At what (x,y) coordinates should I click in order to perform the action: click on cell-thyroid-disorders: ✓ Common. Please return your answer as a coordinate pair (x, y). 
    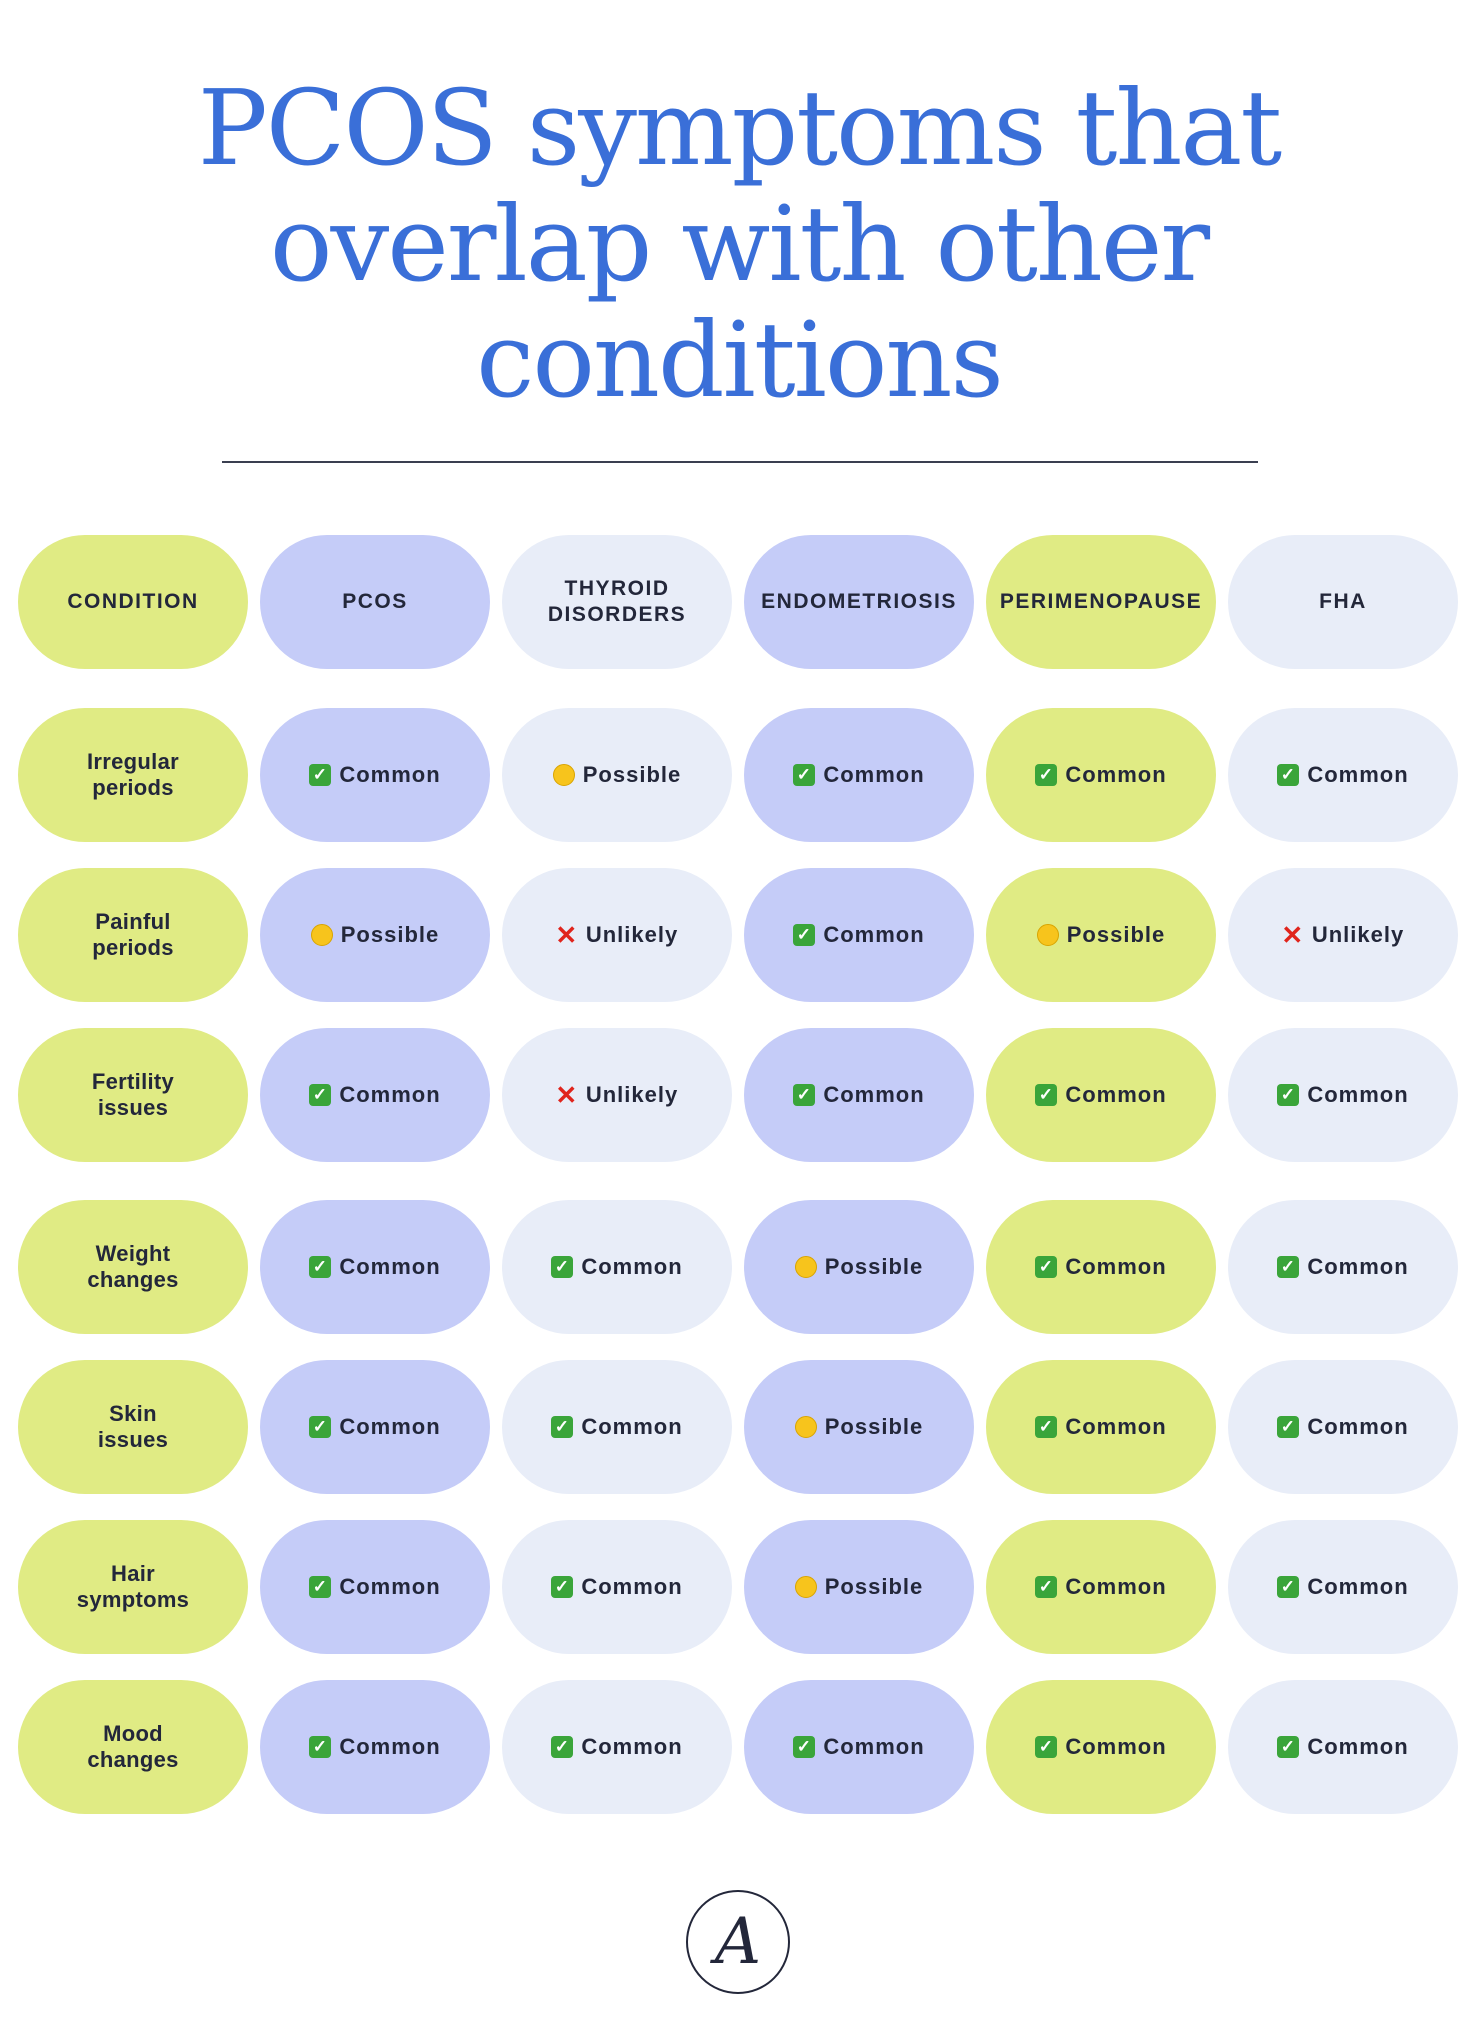
    Looking at the image, I should click on (617, 1747).